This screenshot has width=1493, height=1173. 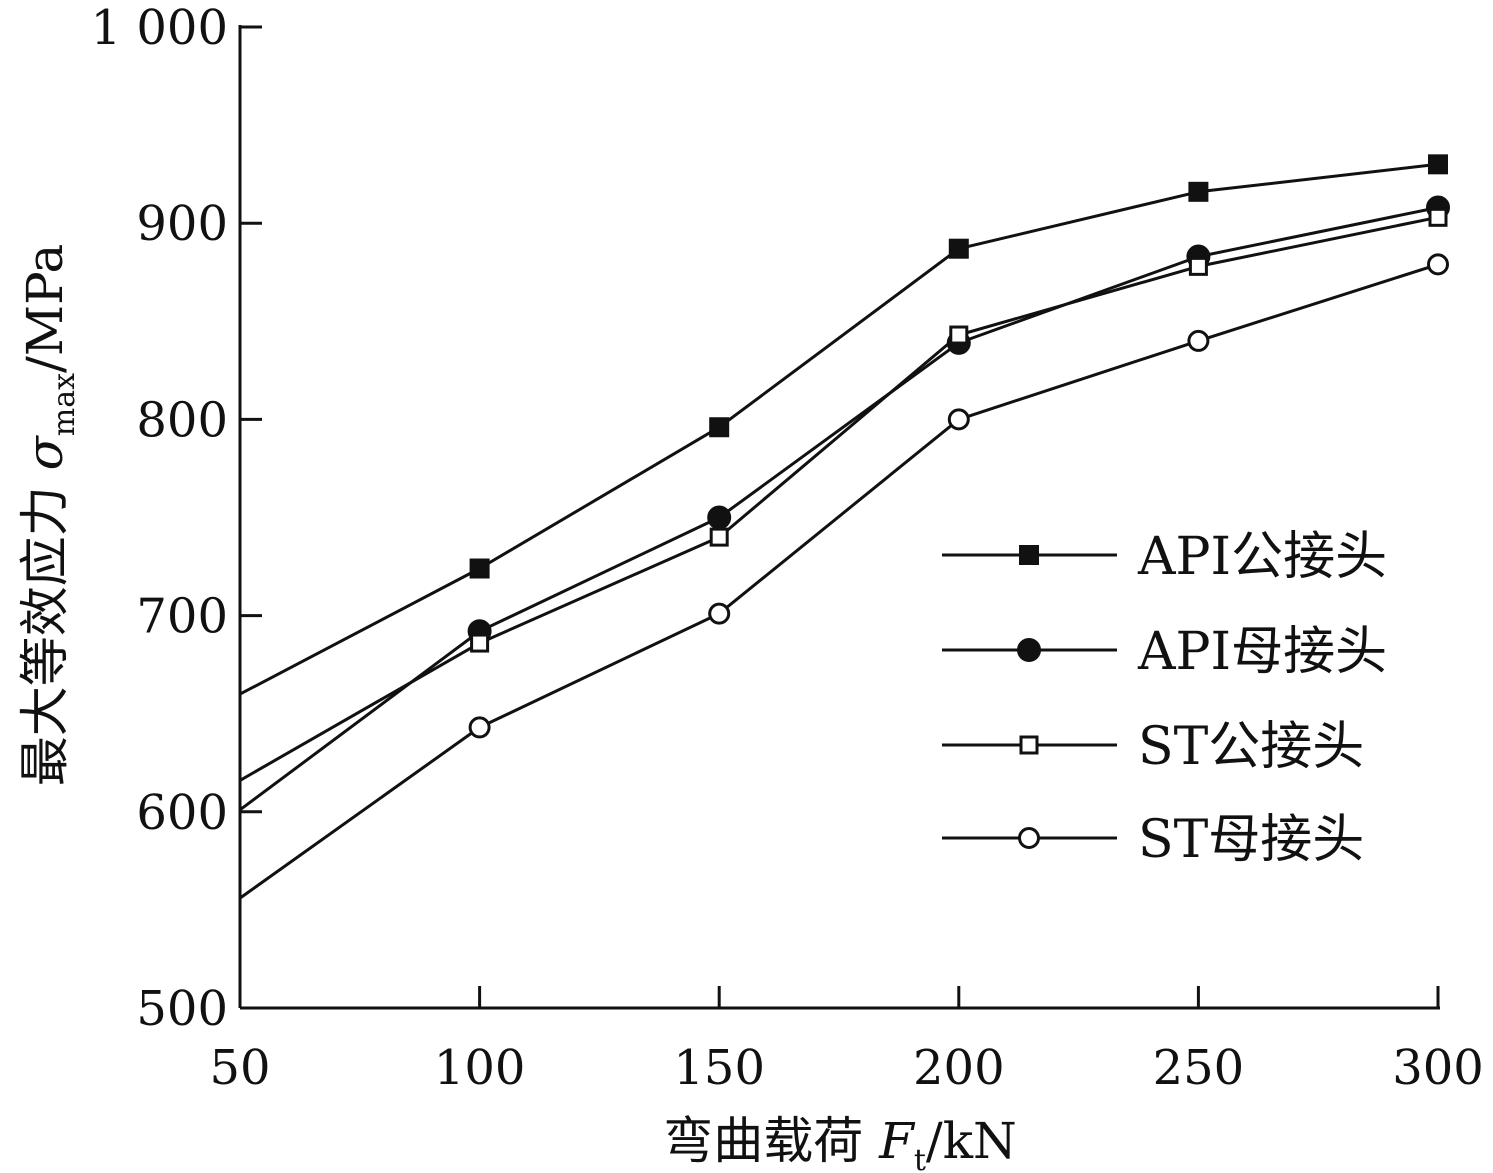 What do you see at coordinates (1029, 838) in the screenshot?
I see `legend-marker-st-female` at bounding box center [1029, 838].